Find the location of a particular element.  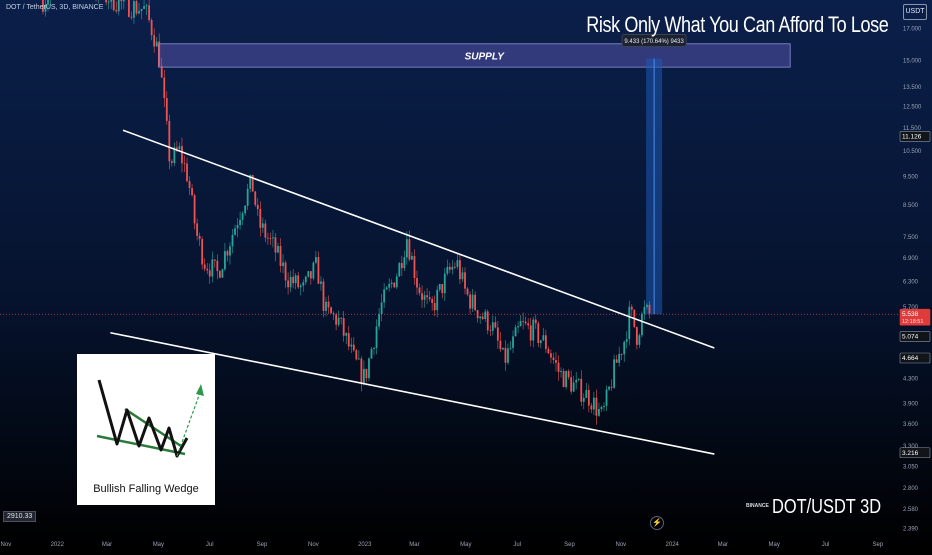

y-tick-label: 17.000 is located at coordinates (912, 29).